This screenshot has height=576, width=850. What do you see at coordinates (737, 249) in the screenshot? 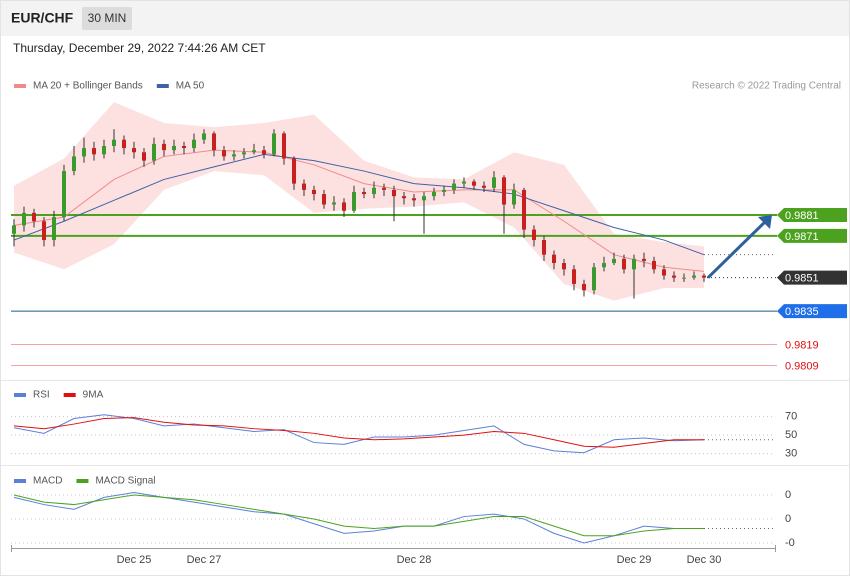
I see `forecast-arrow` at bounding box center [737, 249].